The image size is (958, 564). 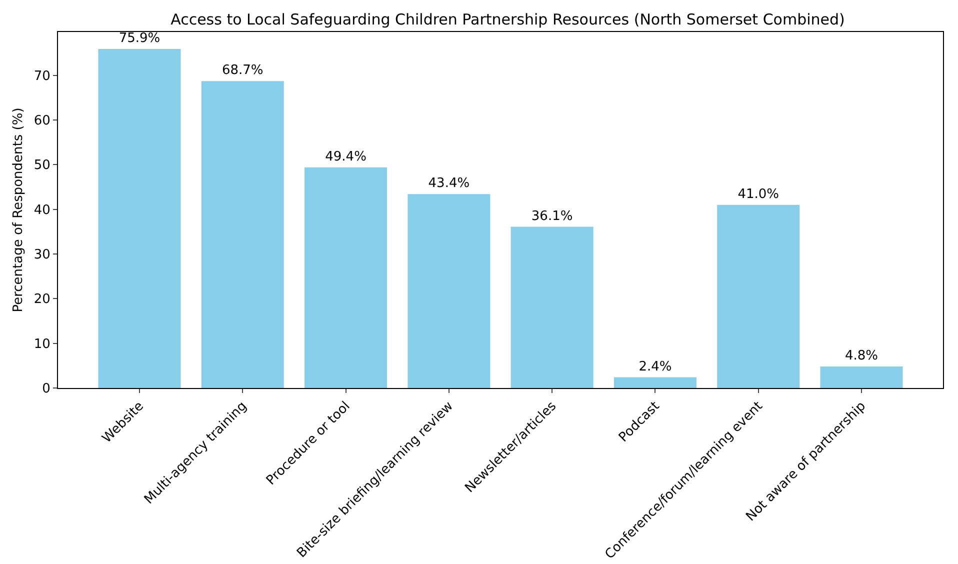 I want to click on data-label: 43.4%, so click(x=449, y=184).